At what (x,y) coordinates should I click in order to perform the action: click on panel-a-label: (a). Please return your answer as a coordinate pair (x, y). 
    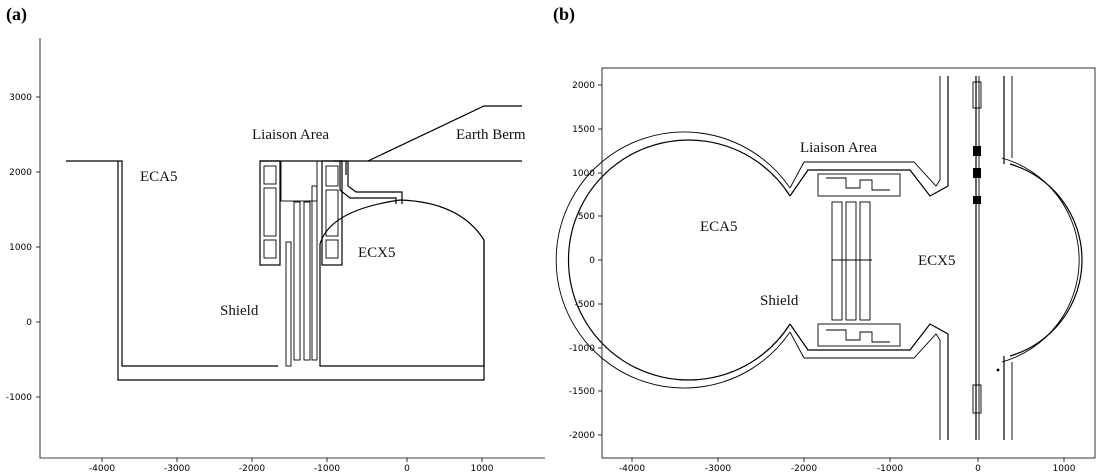
    Looking at the image, I should click on (16, 14).